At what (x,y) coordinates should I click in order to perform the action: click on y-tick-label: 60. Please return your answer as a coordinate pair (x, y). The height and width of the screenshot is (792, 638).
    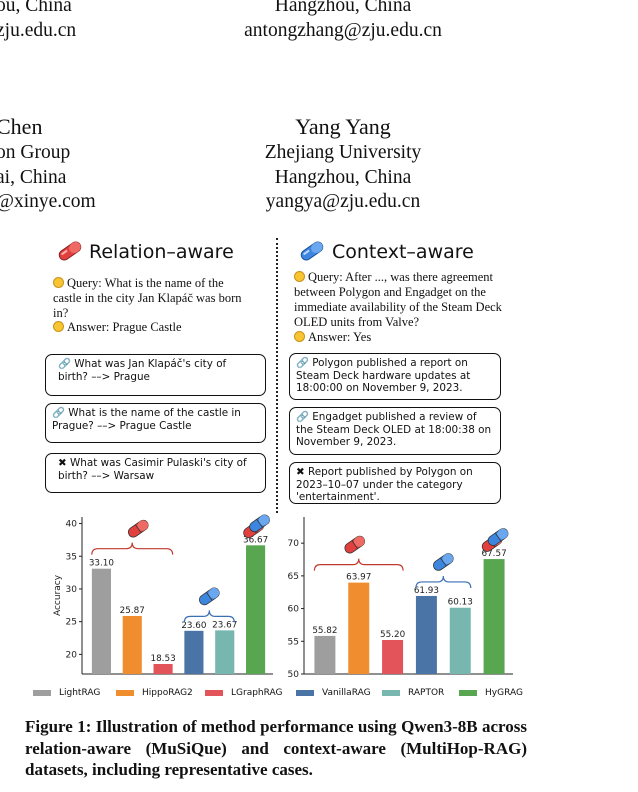
    Looking at the image, I should click on (294, 610).